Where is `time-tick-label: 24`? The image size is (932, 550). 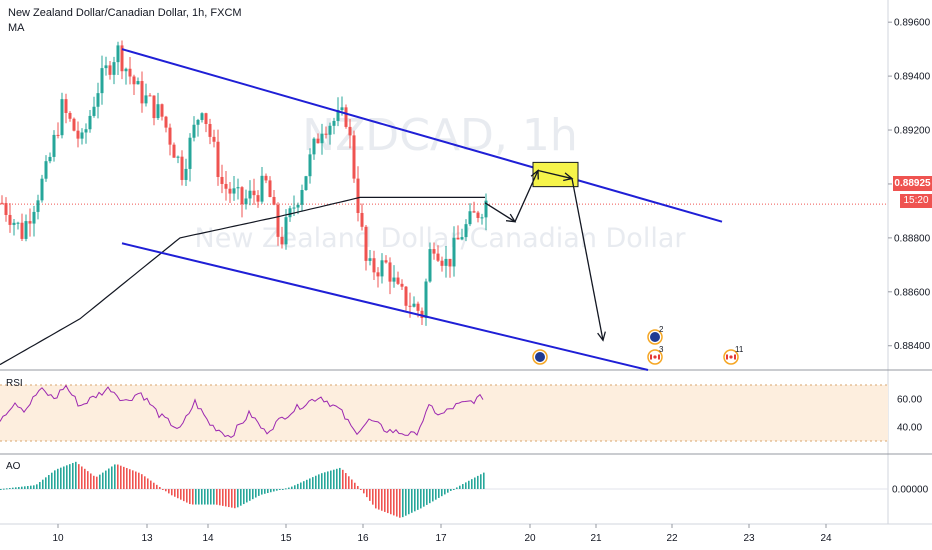 time-tick-label: 24 is located at coordinates (826, 538).